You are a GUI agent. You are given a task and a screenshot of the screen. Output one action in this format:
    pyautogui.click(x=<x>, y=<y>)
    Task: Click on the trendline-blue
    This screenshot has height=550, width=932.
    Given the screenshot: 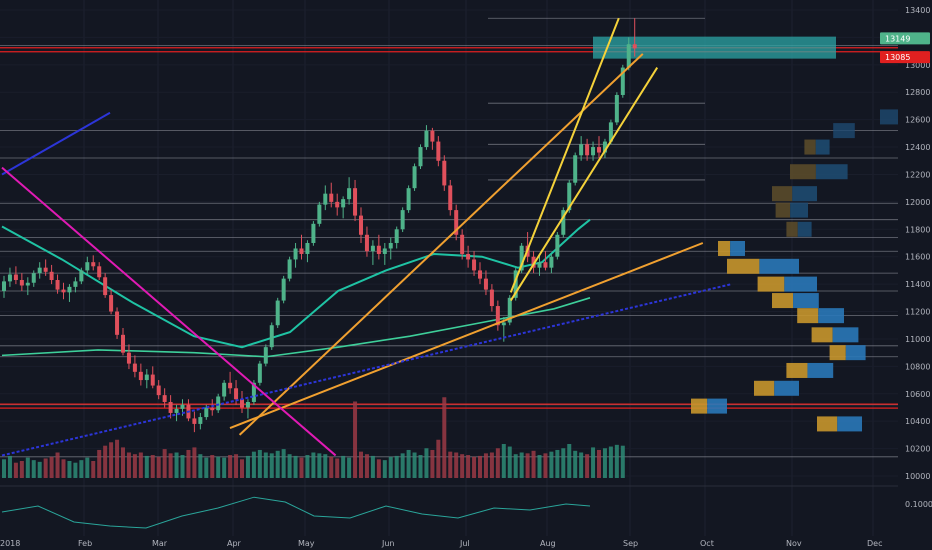 What is the action you would take?
    pyautogui.click(x=56, y=143)
    